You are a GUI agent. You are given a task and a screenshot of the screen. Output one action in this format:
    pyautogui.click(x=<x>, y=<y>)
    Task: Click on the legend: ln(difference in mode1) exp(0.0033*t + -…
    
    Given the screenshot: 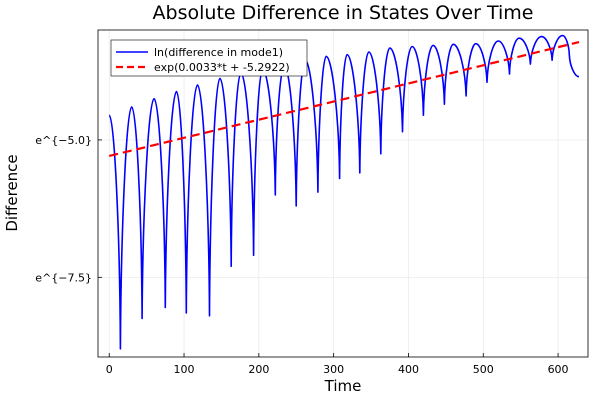 What is the action you would take?
    pyautogui.click(x=209, y=58)
    